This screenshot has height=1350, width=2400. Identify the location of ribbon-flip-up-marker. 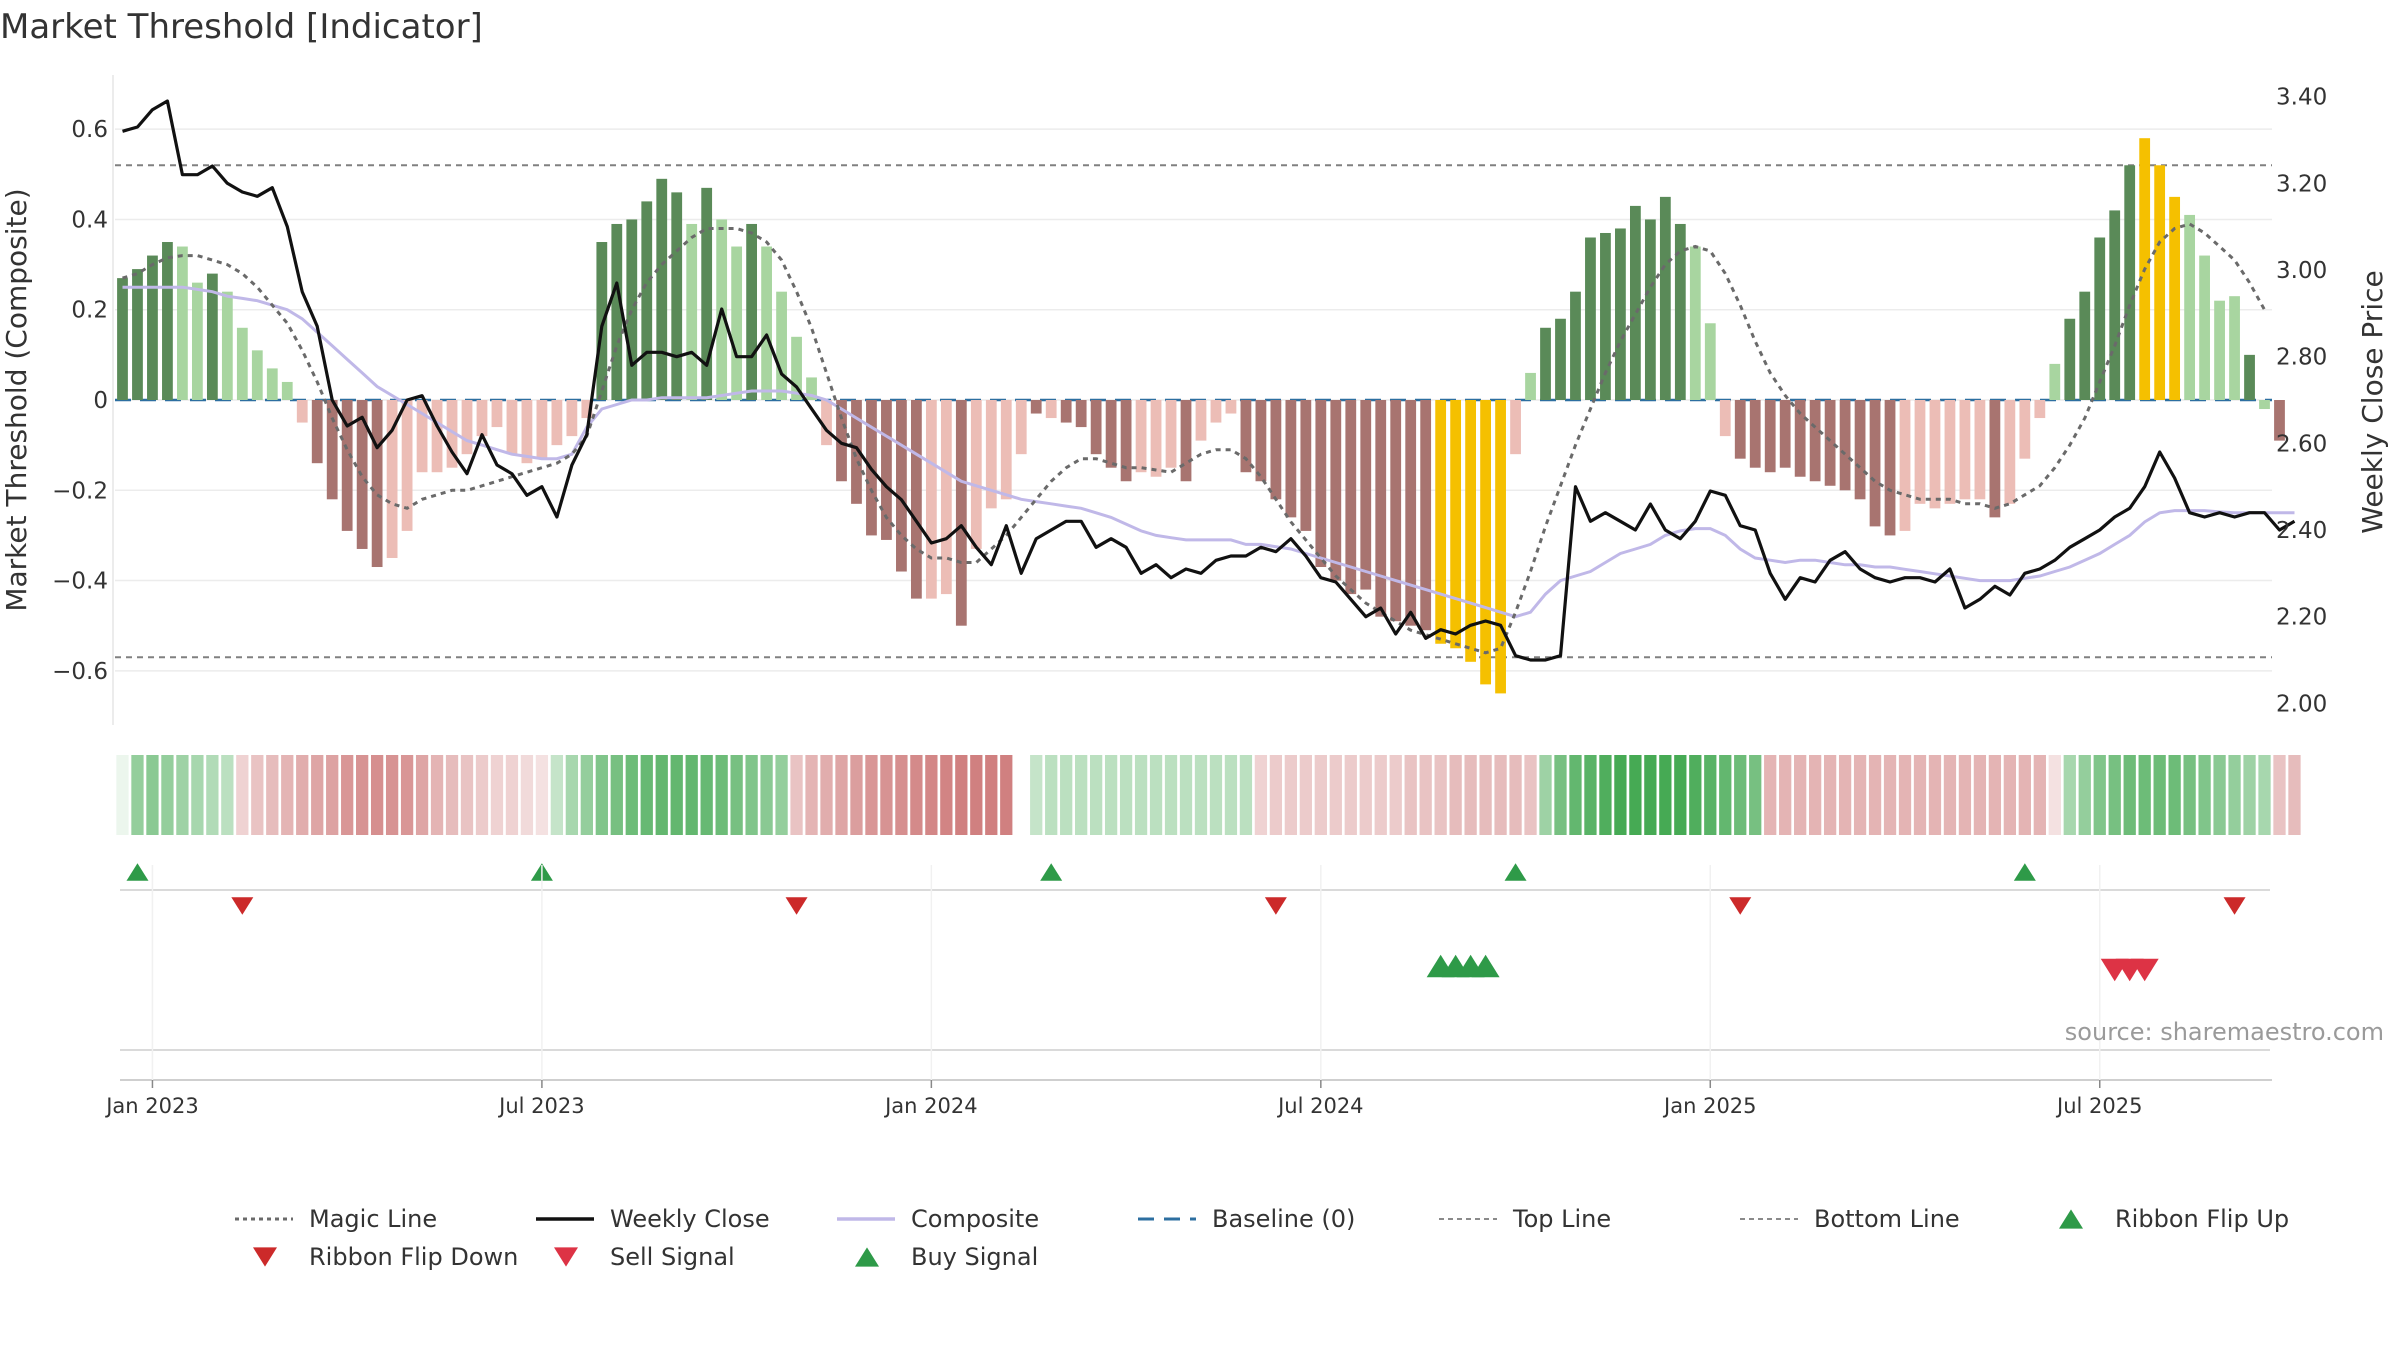
(1051, 872).